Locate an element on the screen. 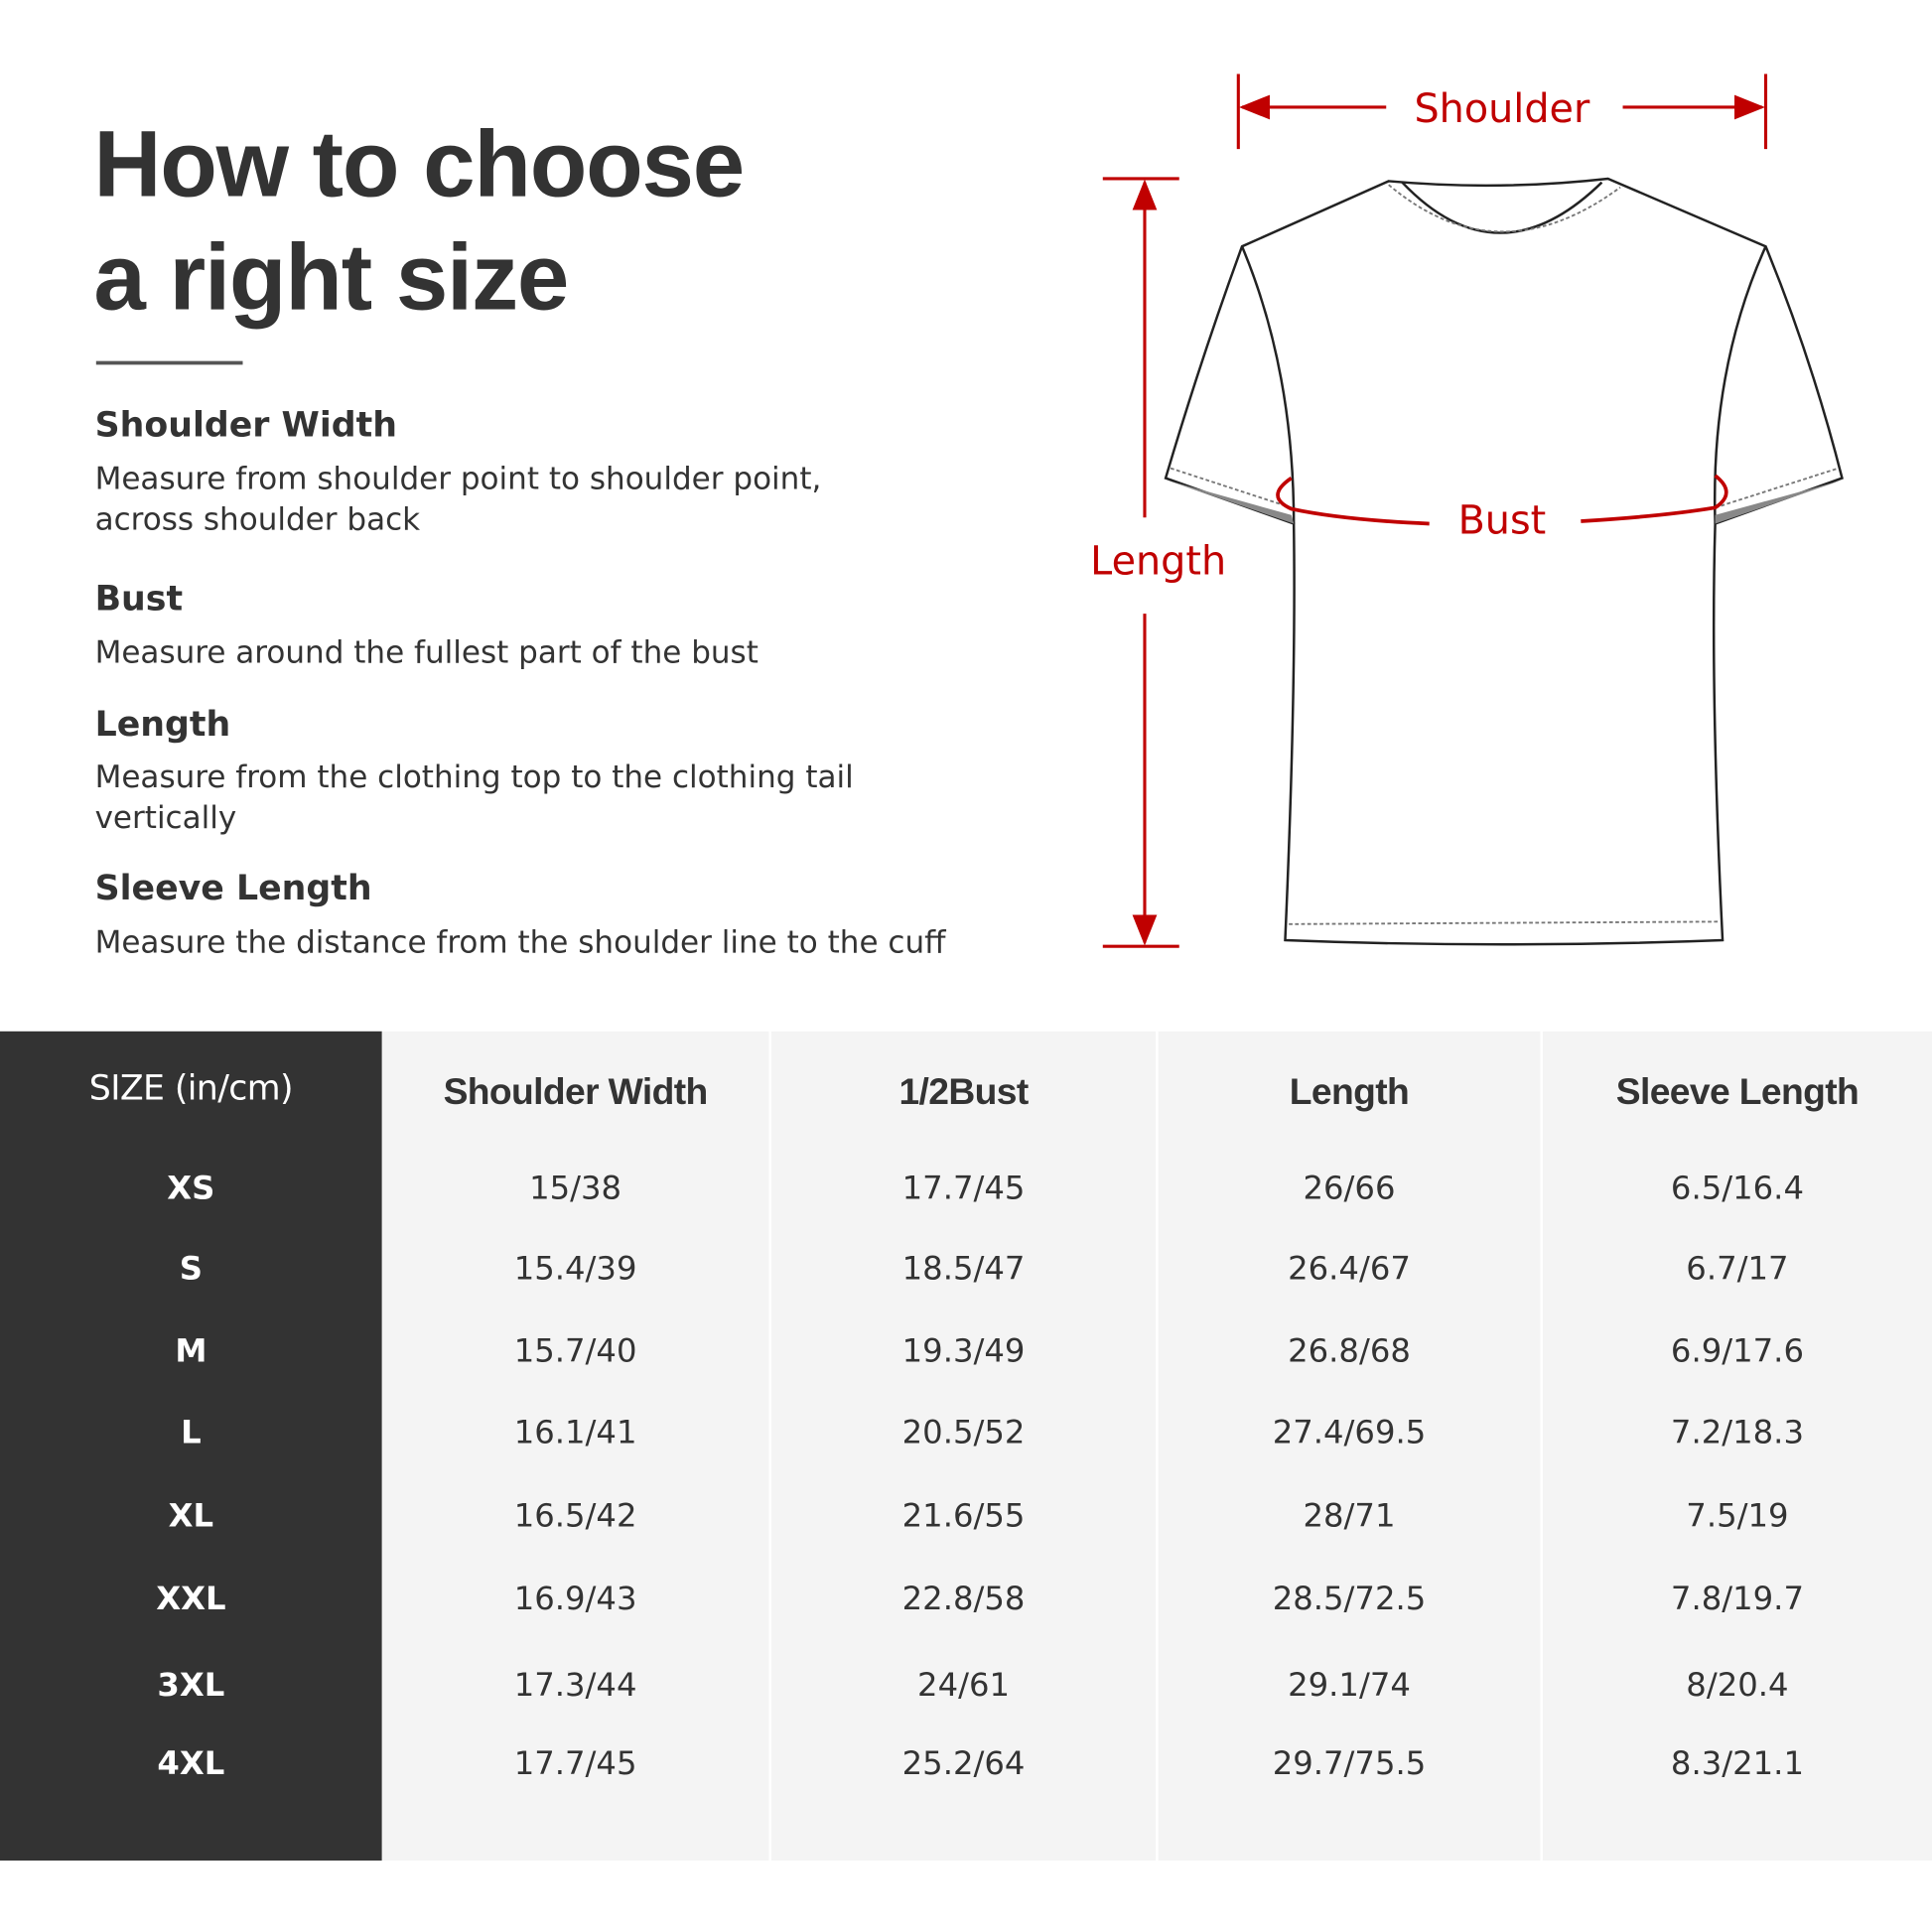  table-cell-shoulder-width: 15.7/40 is located at coordinates (575, 1351).